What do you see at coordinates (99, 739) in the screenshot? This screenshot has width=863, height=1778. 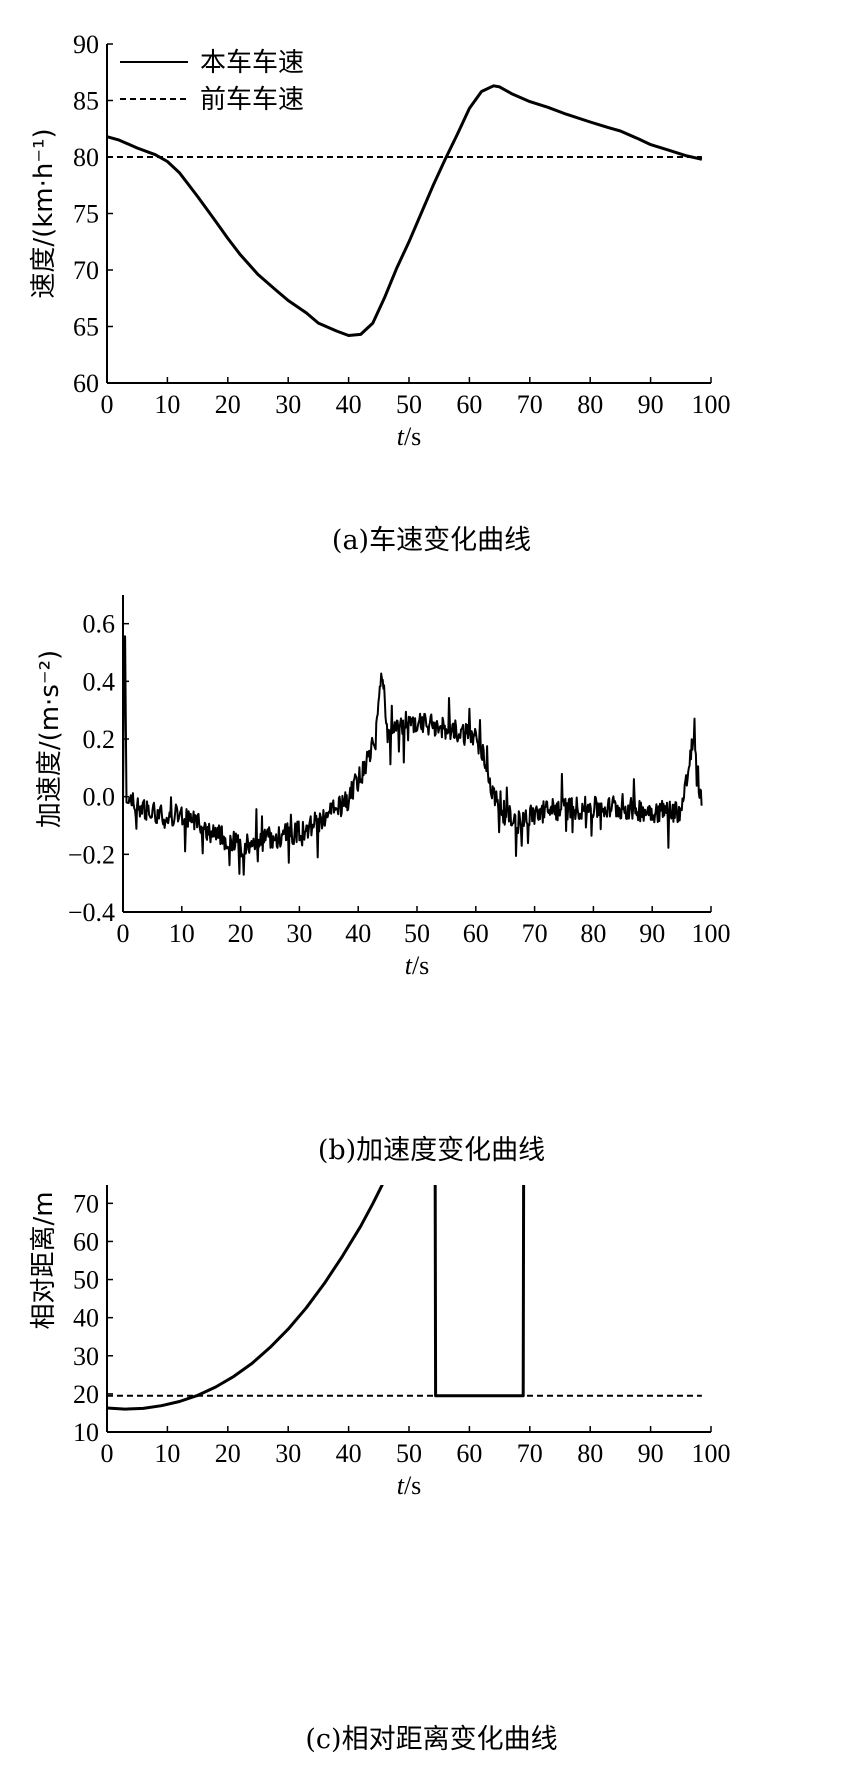 I see `y-tick-label: 0.2` at bounding box center [99, 739].